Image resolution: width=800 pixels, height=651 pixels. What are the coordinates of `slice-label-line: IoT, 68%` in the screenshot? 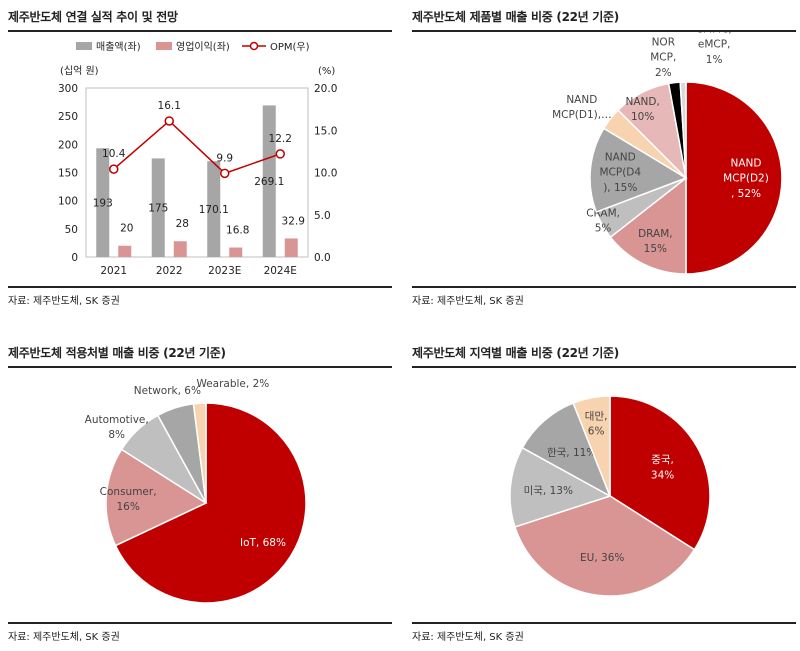 It's located at (263, 543).